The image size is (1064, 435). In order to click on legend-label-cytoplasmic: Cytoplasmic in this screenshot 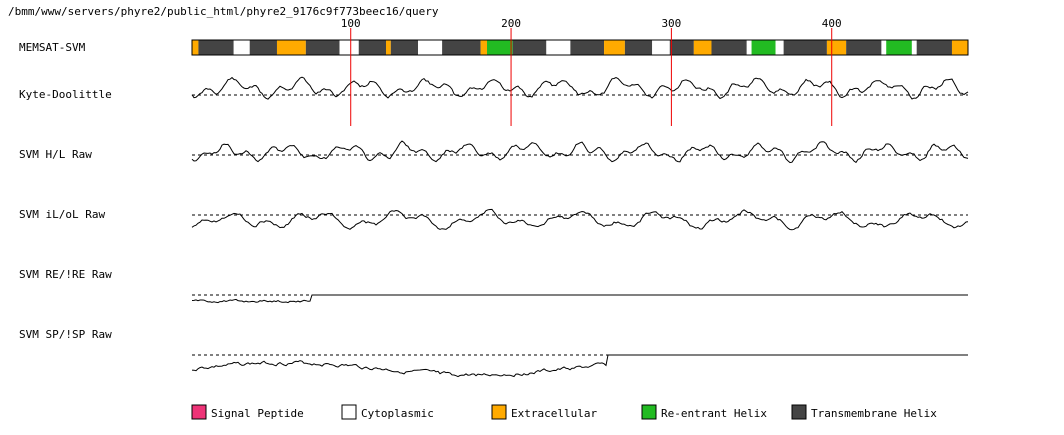, I will do `click(397, 413)`.